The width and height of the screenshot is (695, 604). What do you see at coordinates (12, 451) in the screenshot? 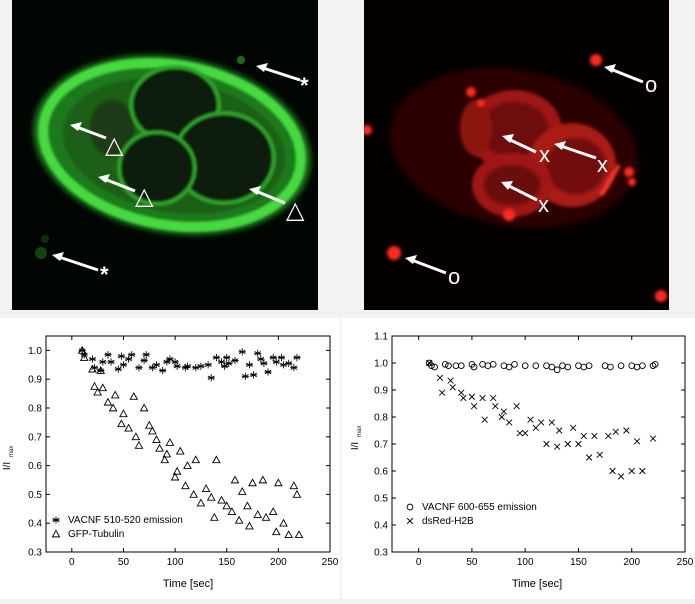
I see `y-axis-label-sub: max` at bounding box center [12, 451].